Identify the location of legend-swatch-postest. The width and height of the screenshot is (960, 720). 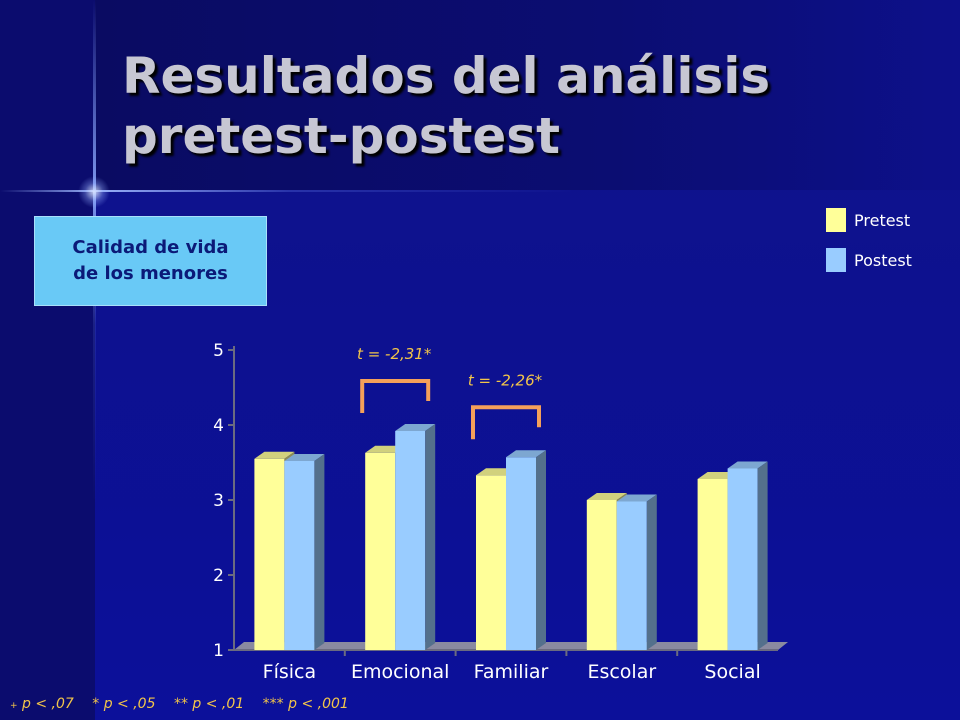
(836, 260).